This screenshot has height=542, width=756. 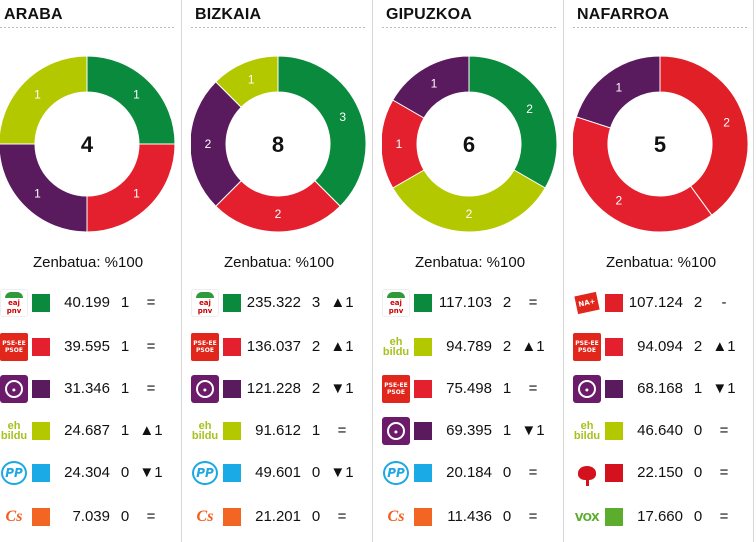 What do you see at coordinates (205, 436) in the screenshot?
I see `bildu-logo-part: bildu` at bounding box center [205, 436].